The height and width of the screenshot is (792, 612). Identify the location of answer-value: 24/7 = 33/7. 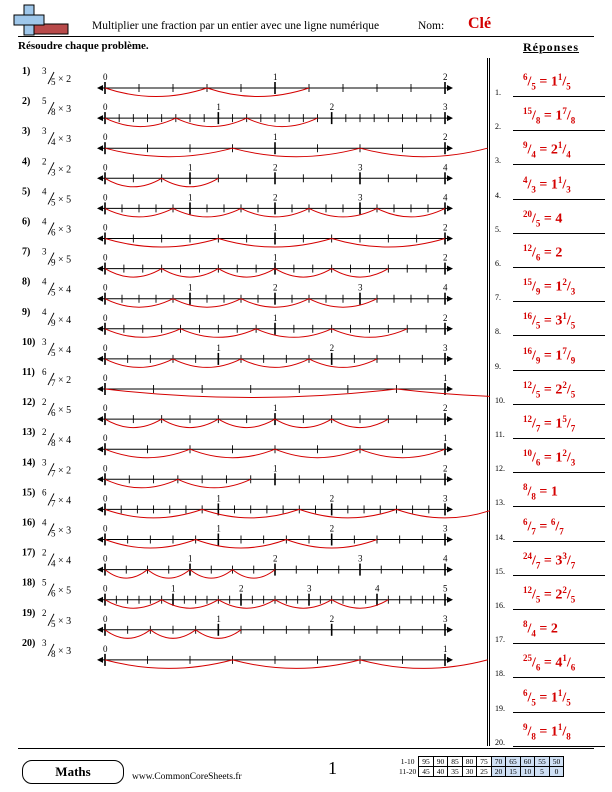
(549, 560).